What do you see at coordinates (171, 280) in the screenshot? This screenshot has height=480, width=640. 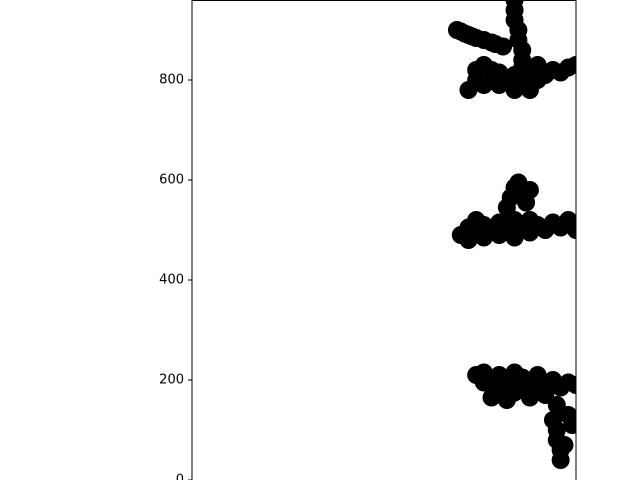 I see `y-tick-label: 400` at bounding box center [171, 280].